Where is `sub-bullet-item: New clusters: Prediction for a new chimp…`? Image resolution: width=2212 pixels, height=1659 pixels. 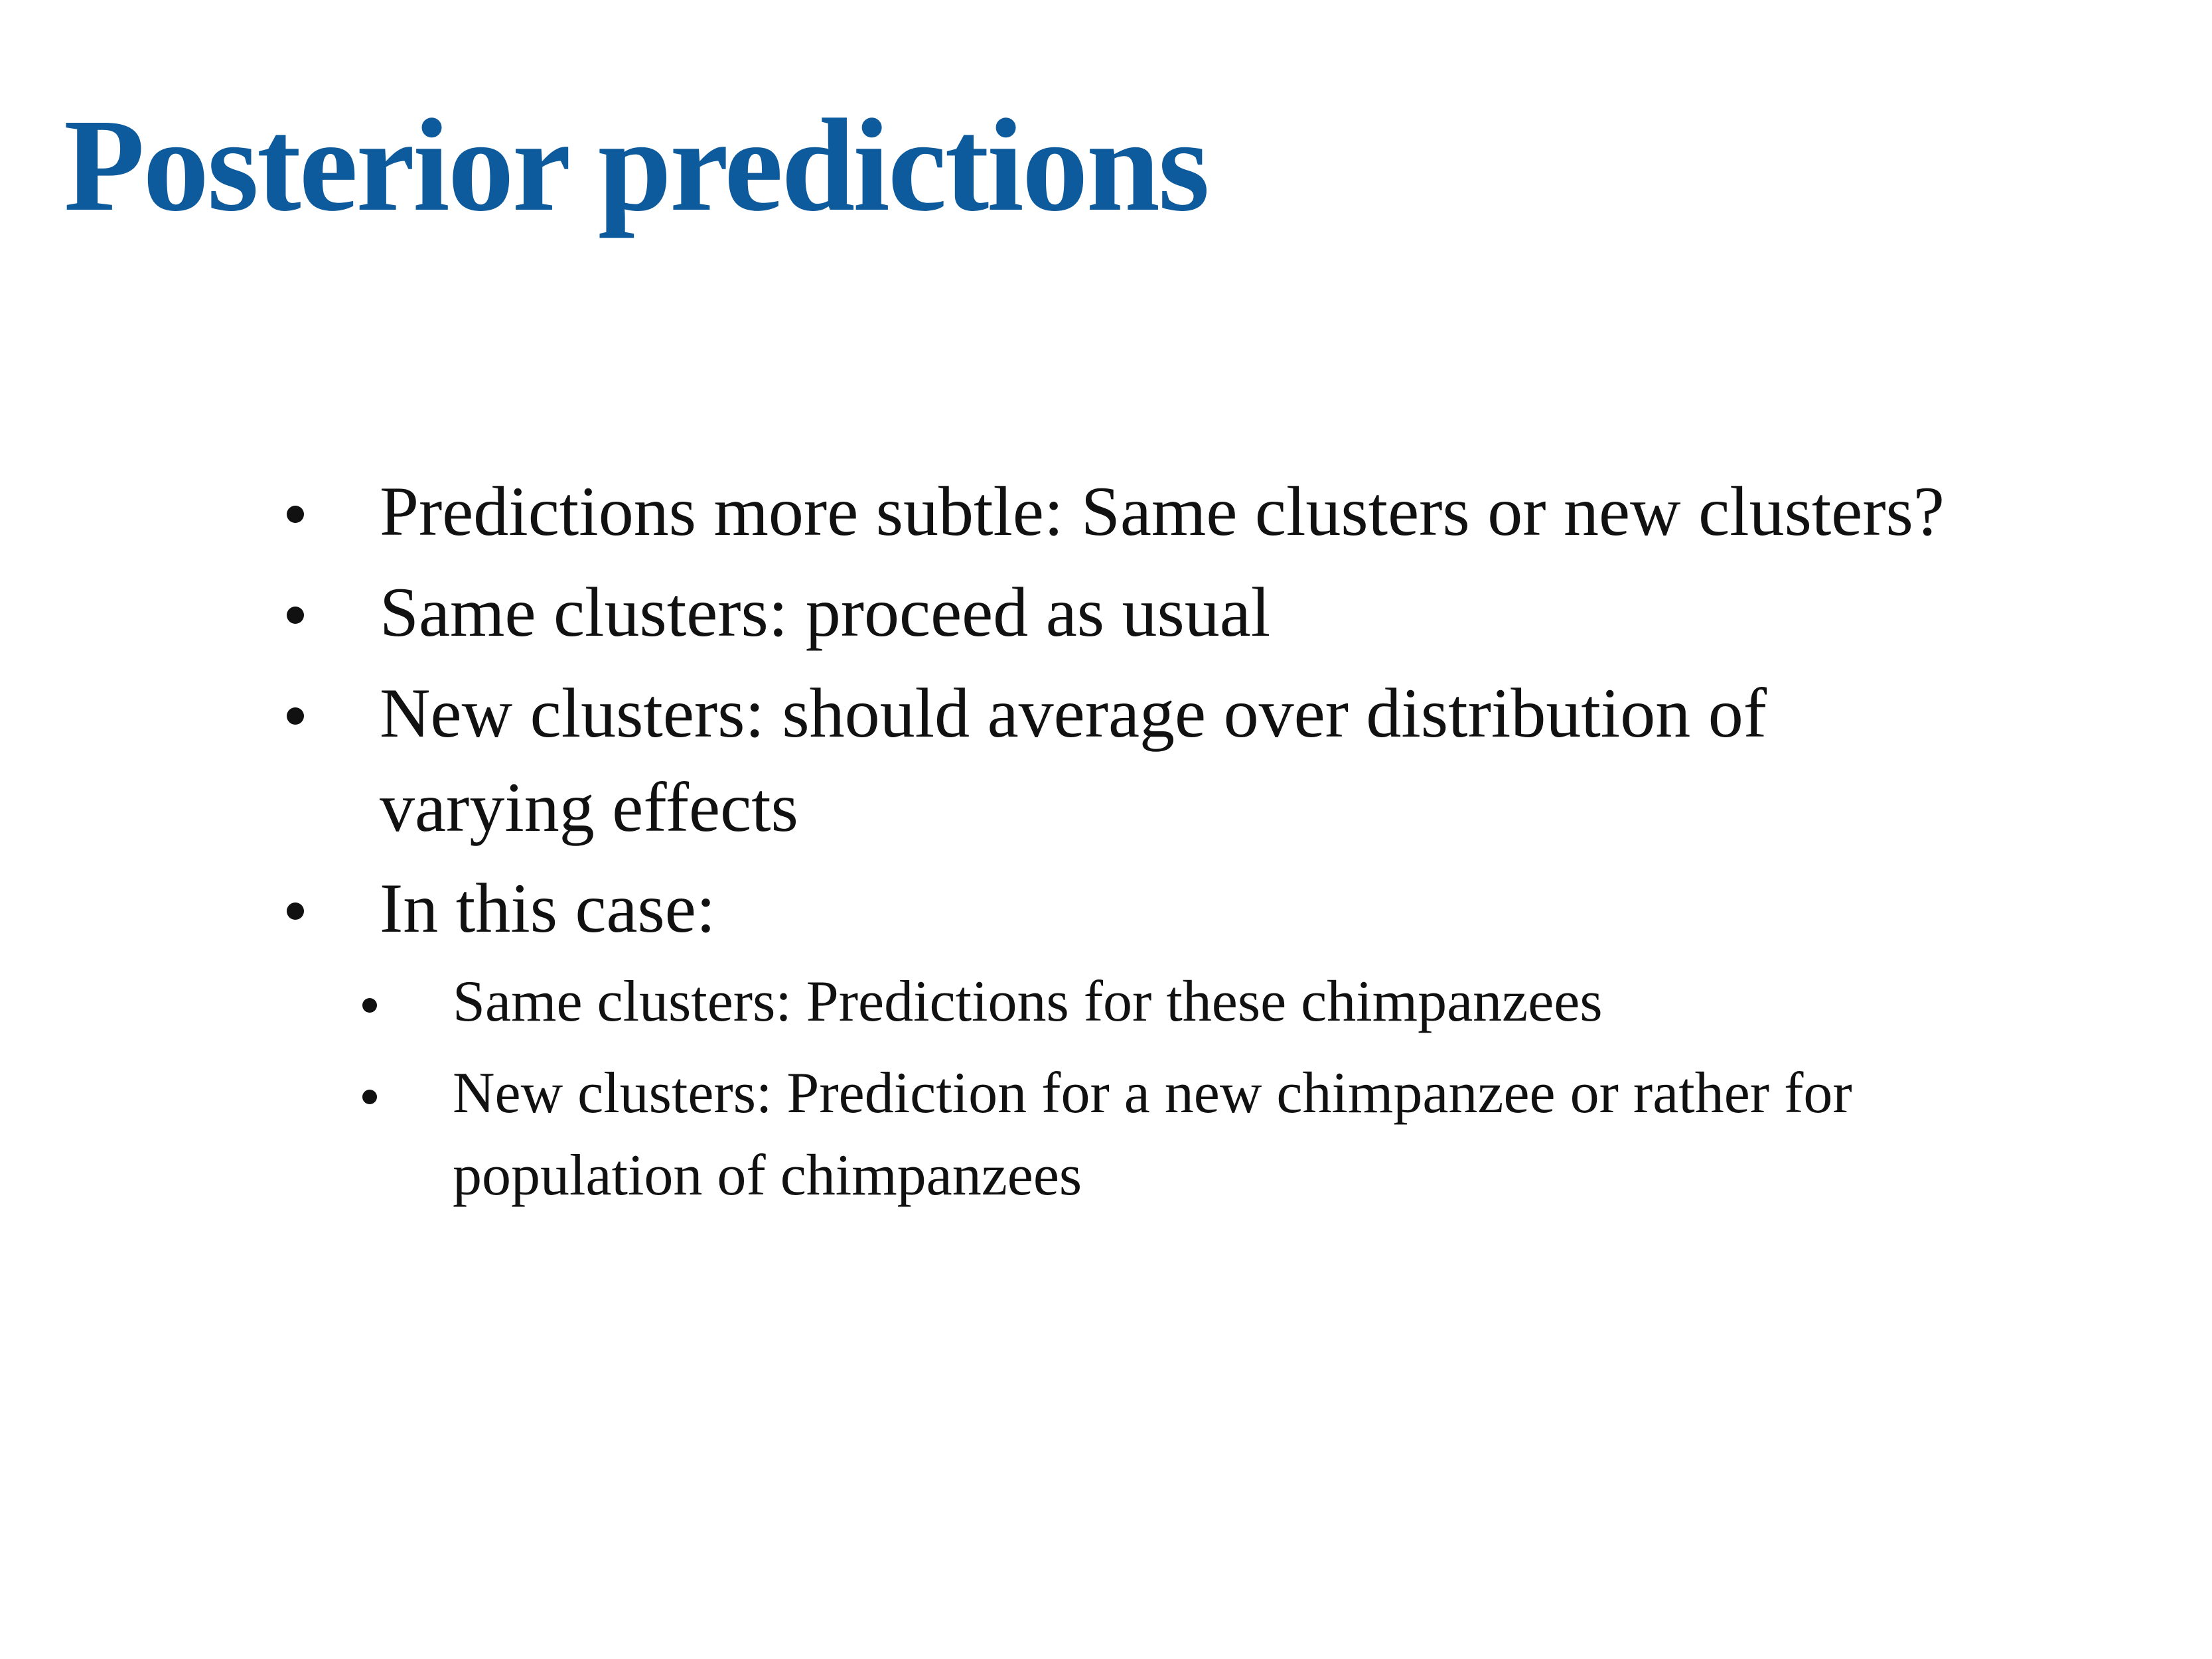 sub-bullet-item: New clusters: Prediction for a new chimp… is located at coordinates (1129, 1134).